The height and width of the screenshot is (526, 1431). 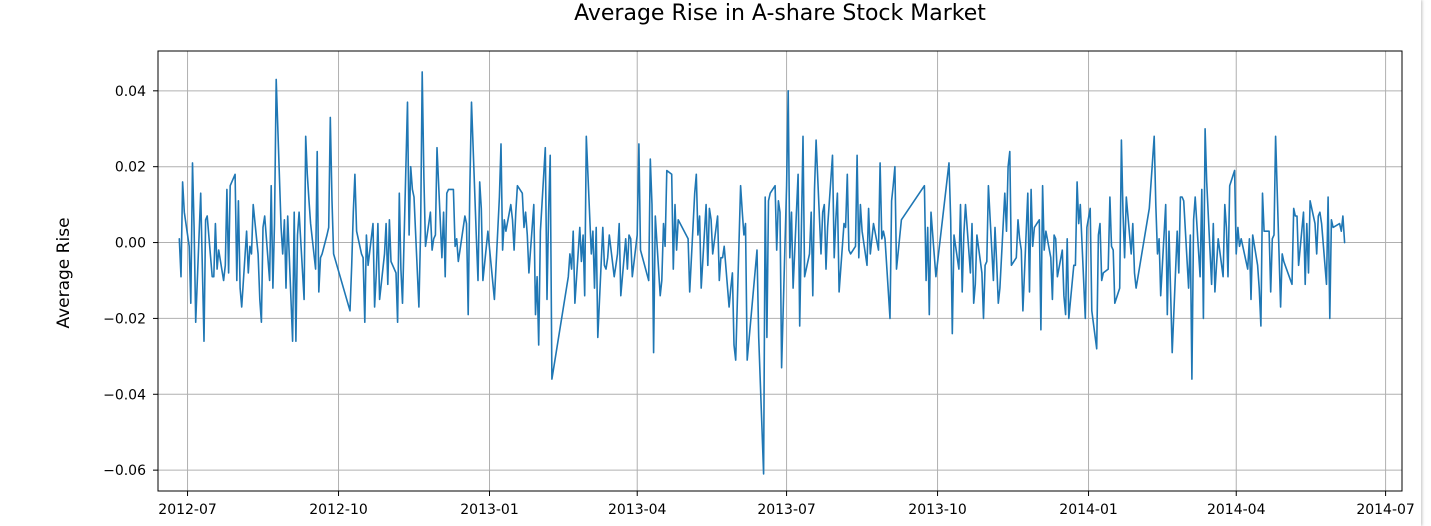 What do you see at coordinates (130, 92) in the screenshot?
I see `y-tick-label: 0.04` at bounding box center [130, 92].